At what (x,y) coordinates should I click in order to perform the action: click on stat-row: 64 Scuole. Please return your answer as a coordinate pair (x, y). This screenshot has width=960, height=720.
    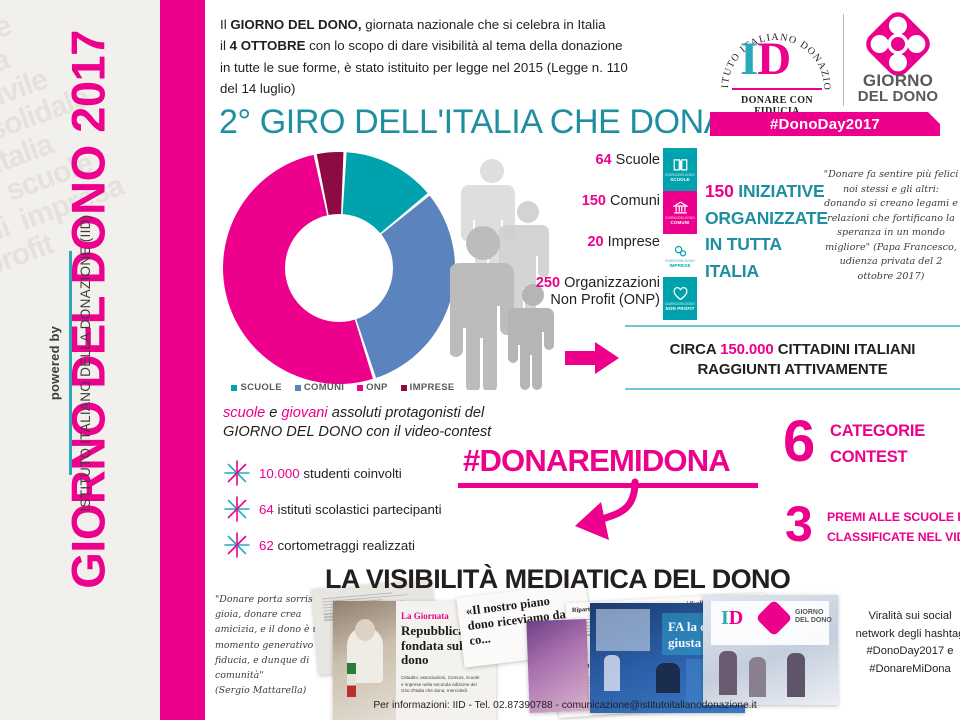
    Looking at the image, I should click on (597, 172).